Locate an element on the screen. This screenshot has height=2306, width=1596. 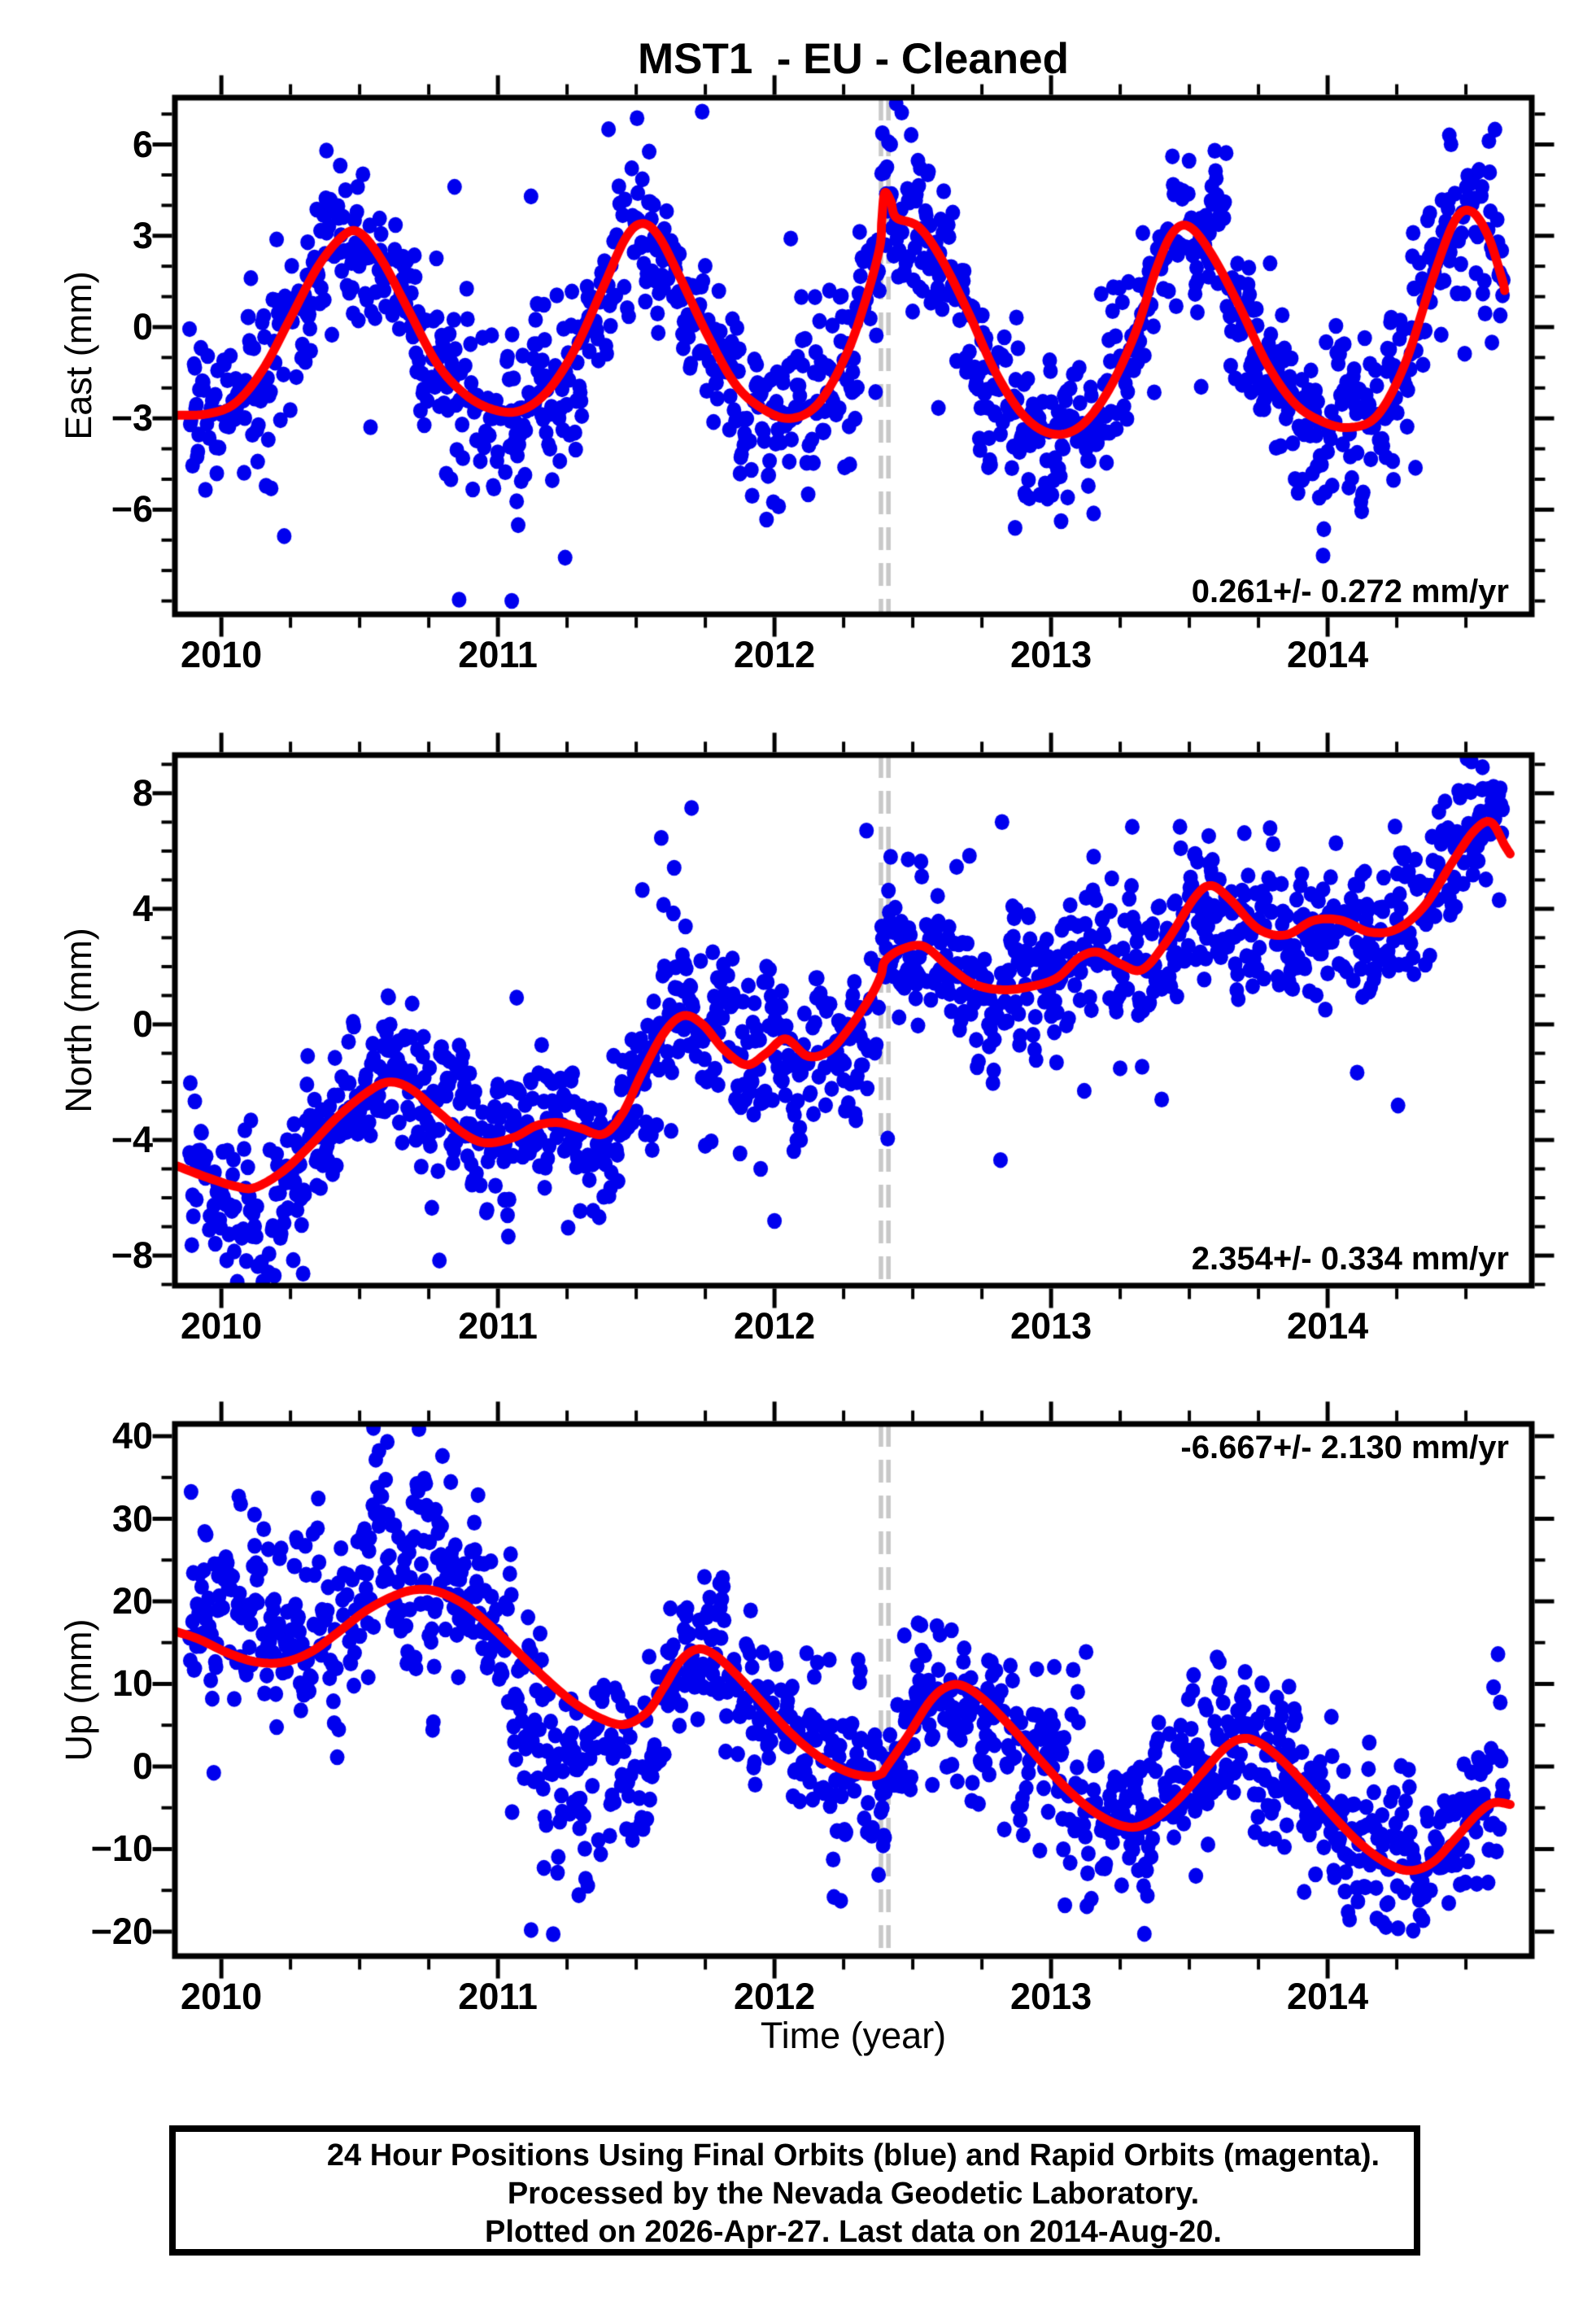
x-tick-label-north: 2011 is located at coordinates (498, 1326).